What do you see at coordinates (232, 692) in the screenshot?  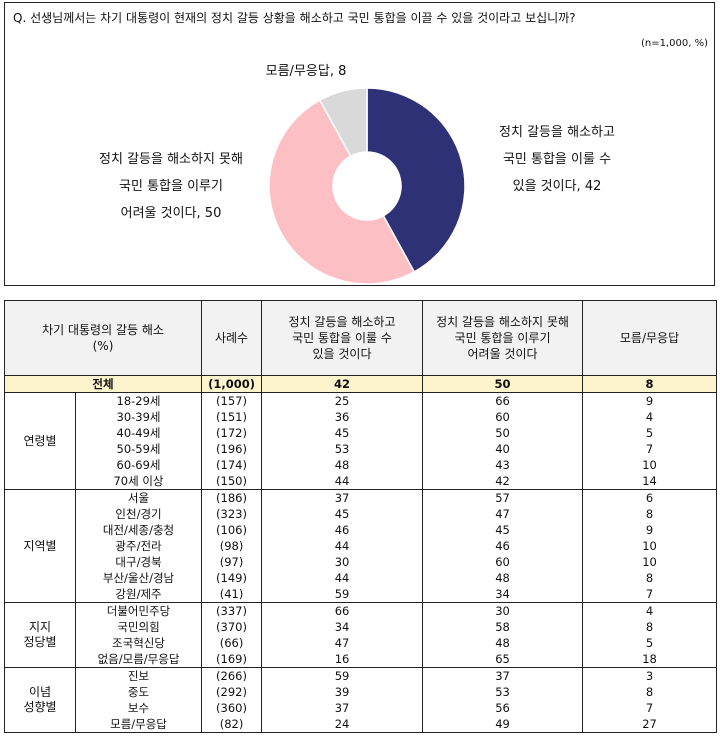 I see `row-n: (292)` at bounding box center [232, 692].